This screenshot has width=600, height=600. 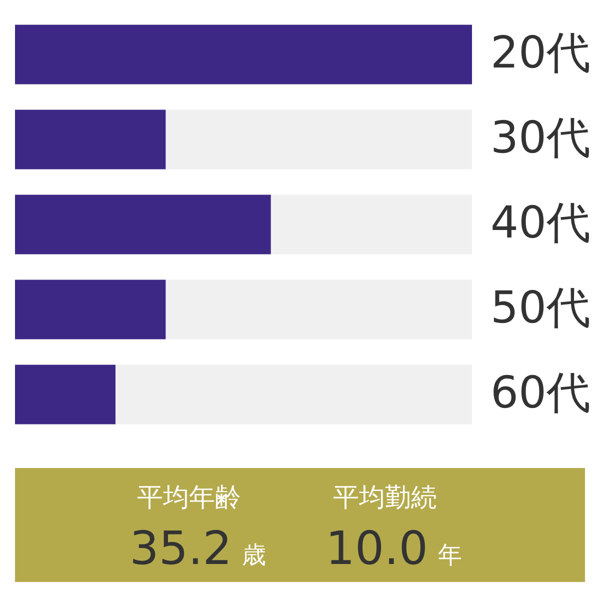 What do you see at coordinates (189, 498) in the screenshot?
I see `text: 平均年齢` at bounding box center [189, 498].